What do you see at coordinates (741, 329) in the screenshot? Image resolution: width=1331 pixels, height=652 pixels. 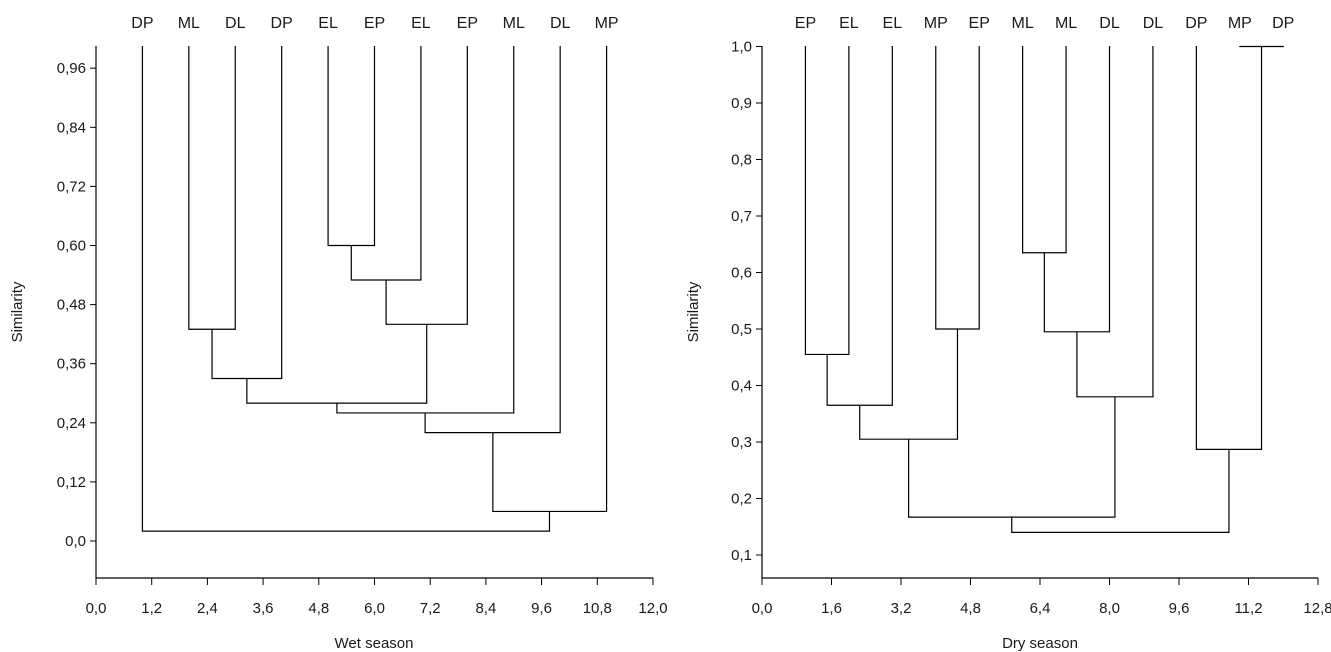 I see `dry-y-tick-label: 0,5` at bounding box center [741, 329].